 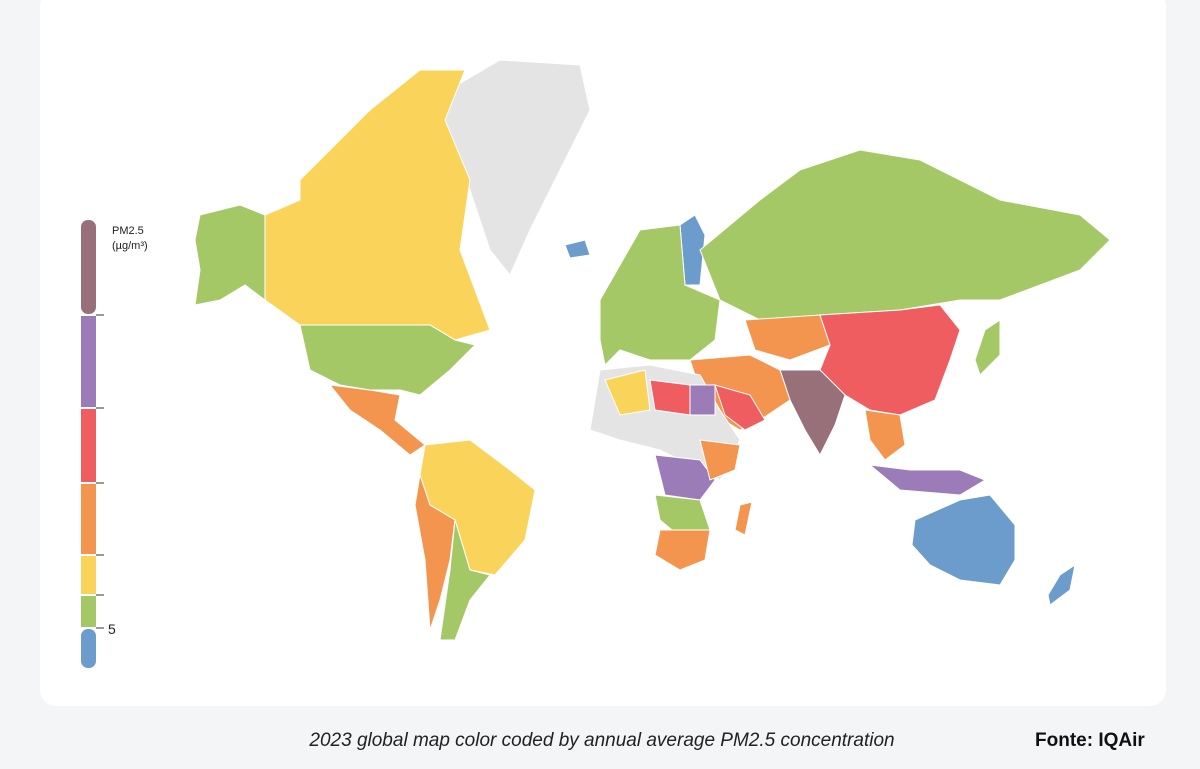 What do you see at coordinates (743, 518) in the screenshot?
I see `madagascar` at bounding box center [743, 518].